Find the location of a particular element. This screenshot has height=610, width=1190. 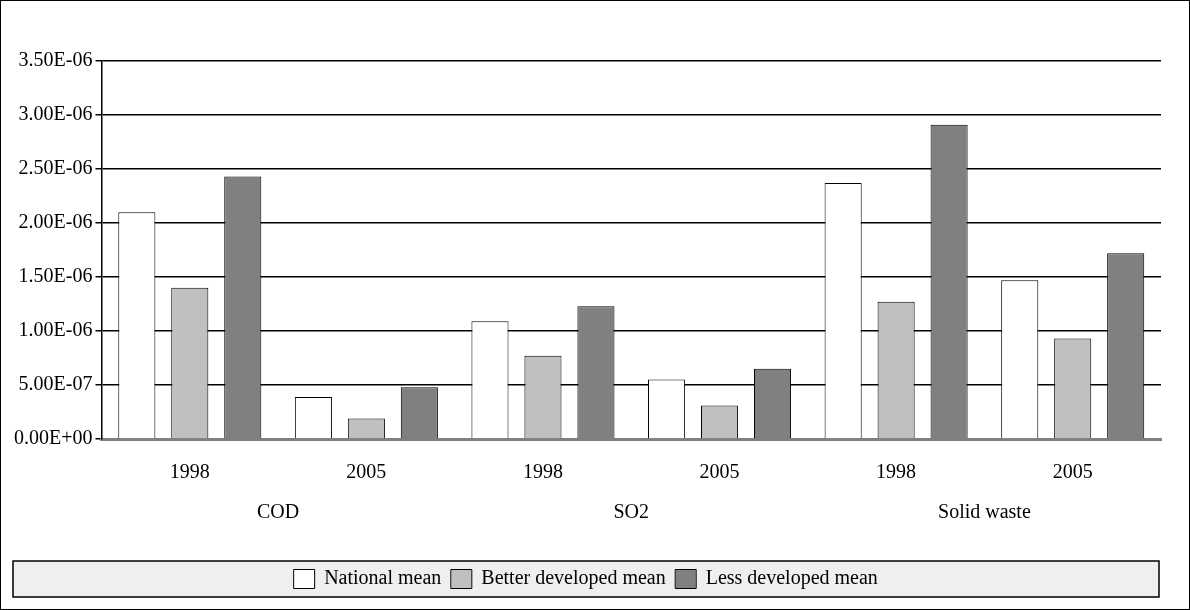

legend-label: Less developed mean is located at coordinates (791, 578).